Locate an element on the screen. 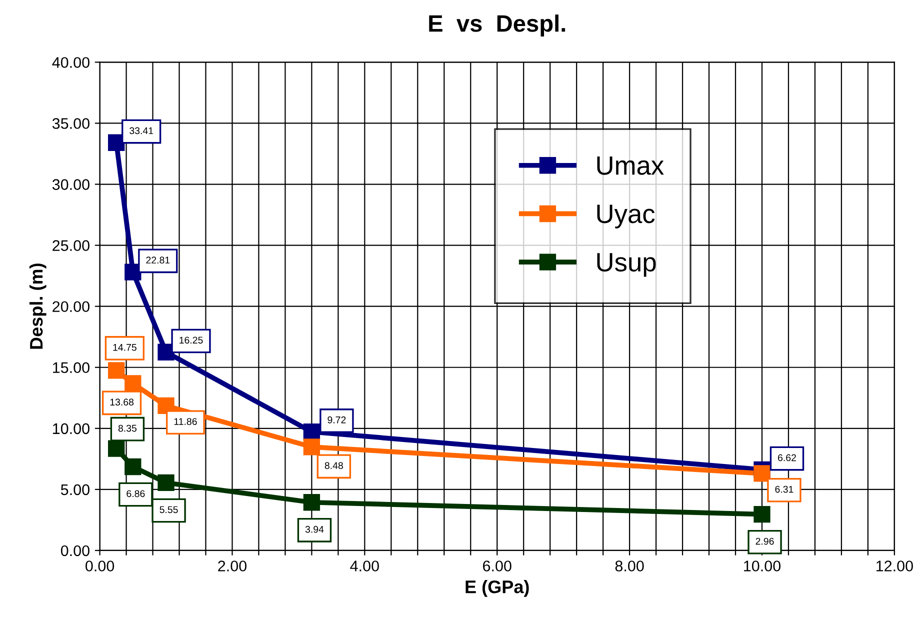  data-label: 6.86 is located at coordinates (135, 494).